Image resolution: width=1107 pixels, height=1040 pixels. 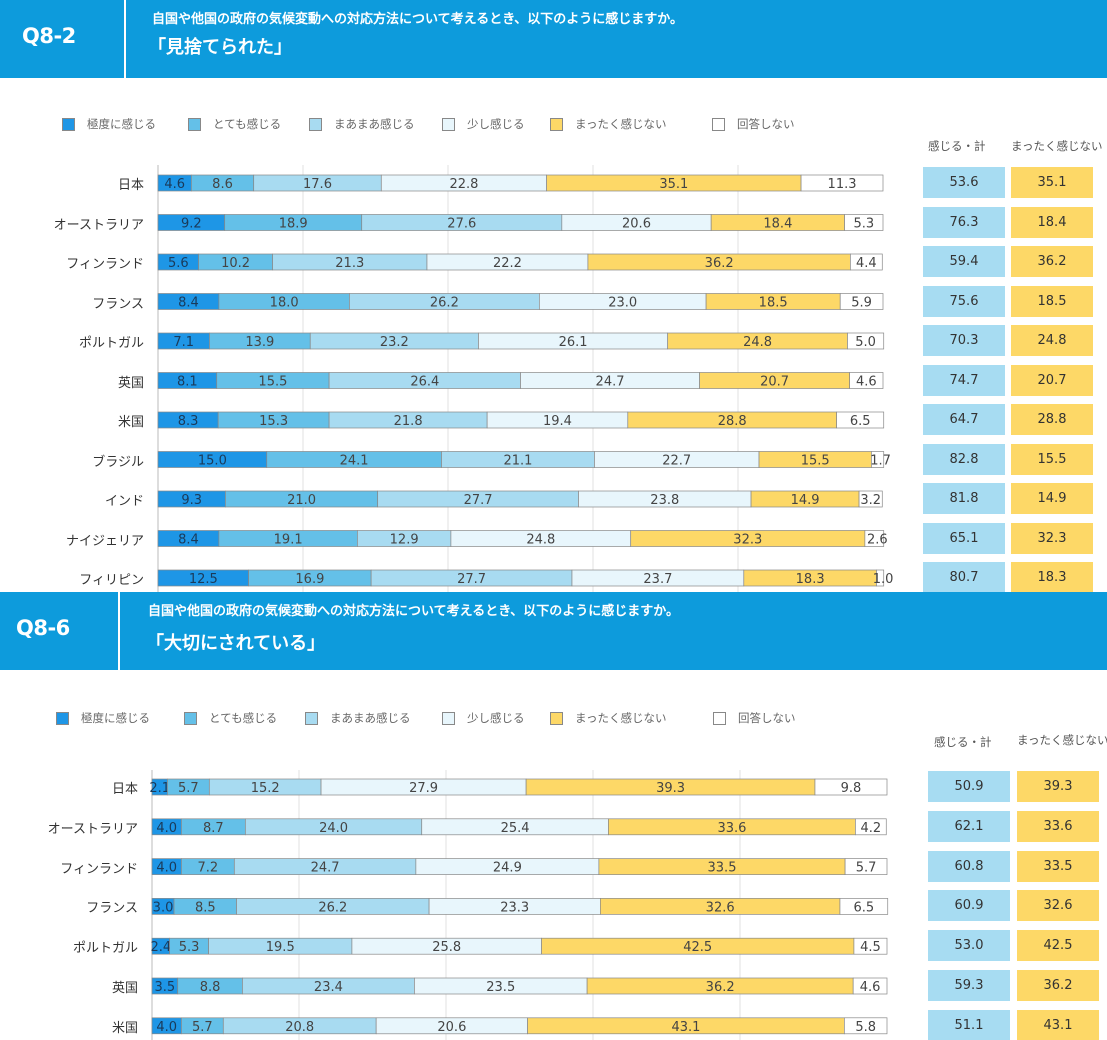 I want to click on feel-total-cell: 53.0, so click(x=969, y=946).